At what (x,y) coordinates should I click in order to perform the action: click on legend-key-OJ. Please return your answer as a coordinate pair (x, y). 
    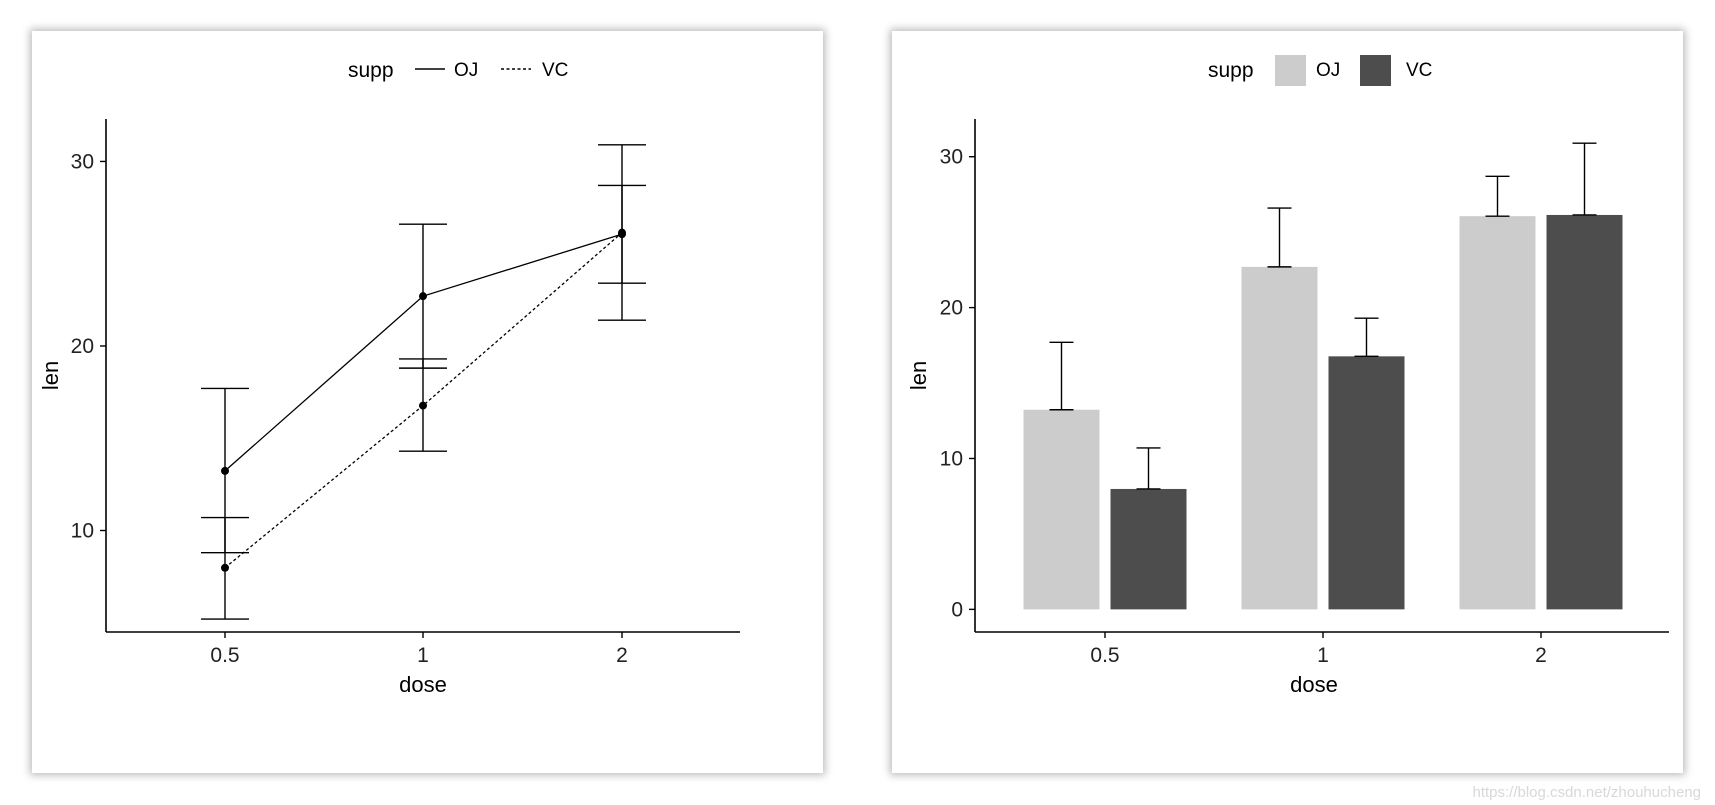
    Looking at the image, I should click on (1290, 70).